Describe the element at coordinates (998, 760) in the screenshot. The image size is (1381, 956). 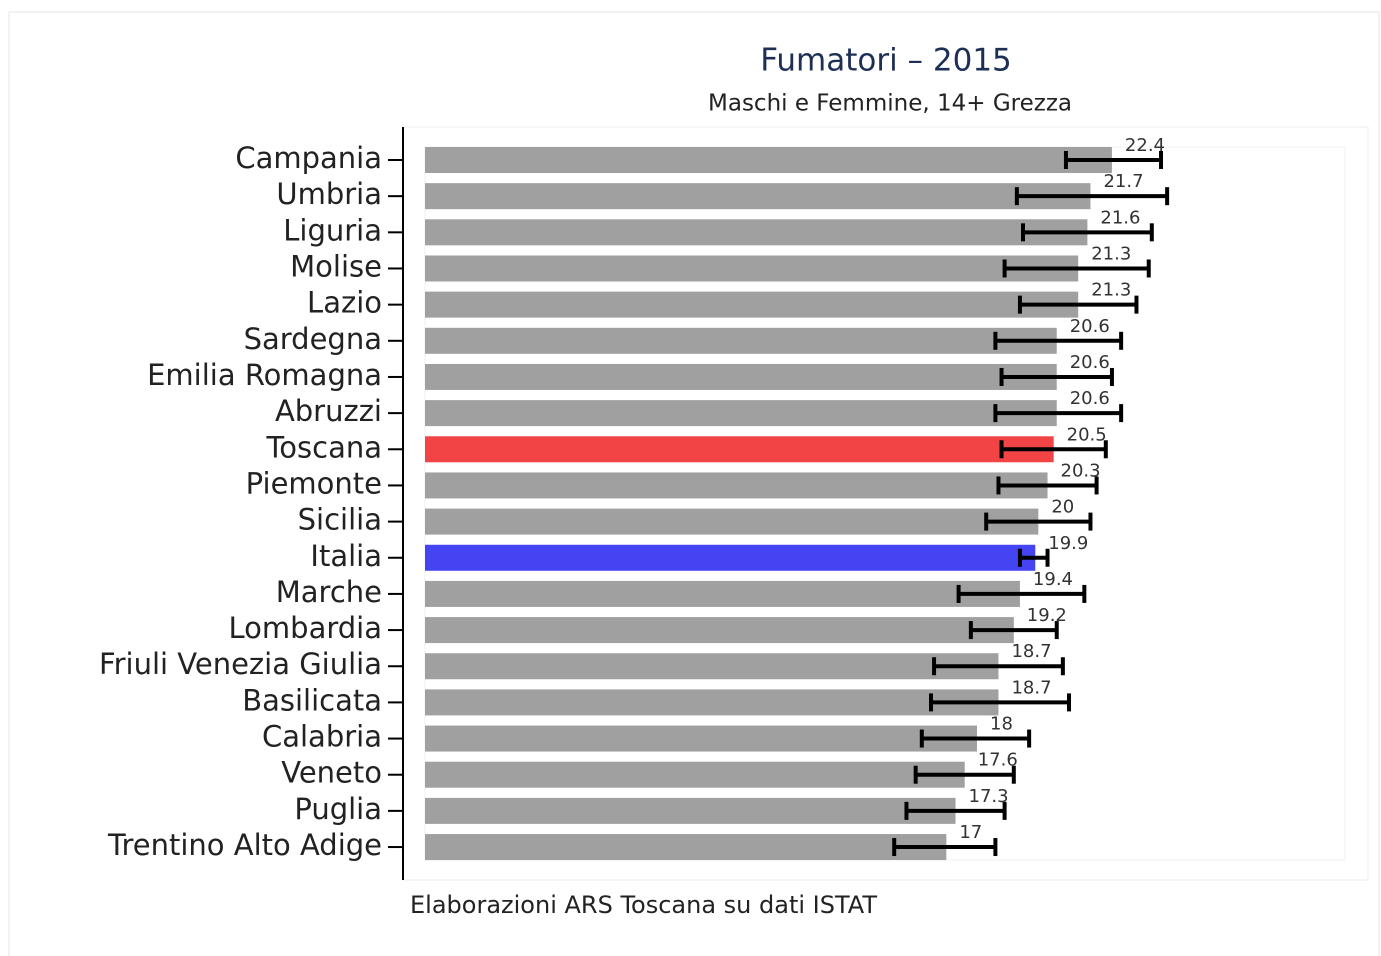
I see `data-label: 17.6` at that location.